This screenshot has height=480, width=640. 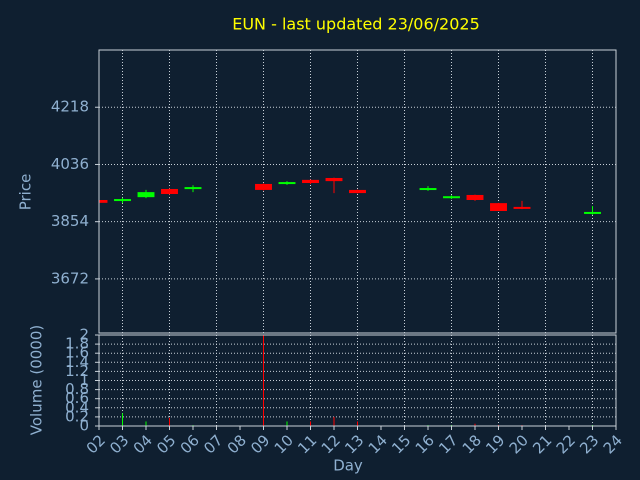 What do you see at coordinates (84, 426) in the screenshot?
I see `y-tick-label: 0` at bounding box center [84, 426].